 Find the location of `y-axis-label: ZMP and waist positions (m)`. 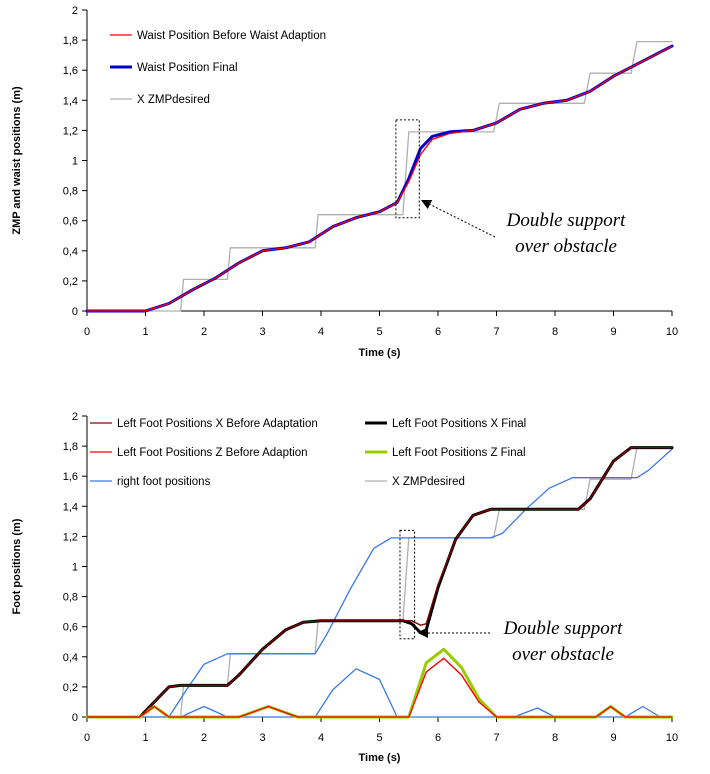

y-axis-label: ZMP and waist positions (m) is located at coordinates (17, 160).